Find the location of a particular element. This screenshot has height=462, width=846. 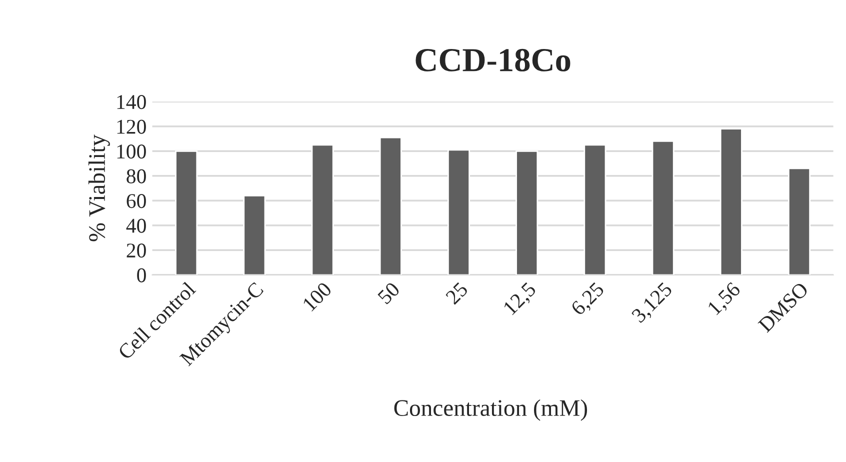

y-tick-label: 40 is located at coordinates (136, 225).